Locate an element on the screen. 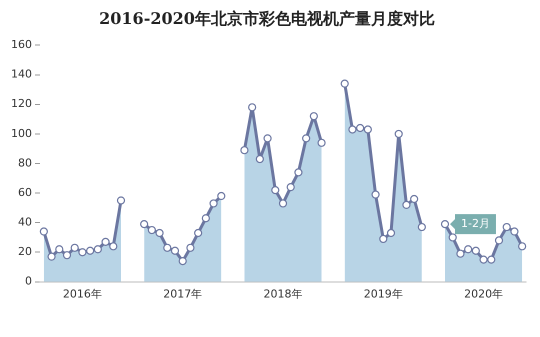 Image resolution: width=540 pixels, height=337 pixels. y-tick-label: 120 is located at coordinates (21, 103).